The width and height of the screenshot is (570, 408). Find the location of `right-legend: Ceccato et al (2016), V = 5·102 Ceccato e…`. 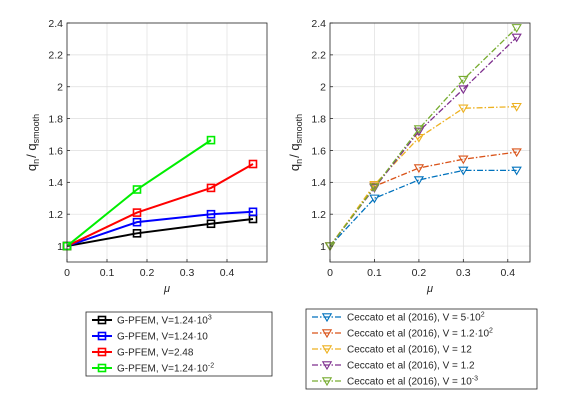

right-legend: Ceccato et al (2016), V = 5·102 Ceccato e… is located at coordinates (421, 349).